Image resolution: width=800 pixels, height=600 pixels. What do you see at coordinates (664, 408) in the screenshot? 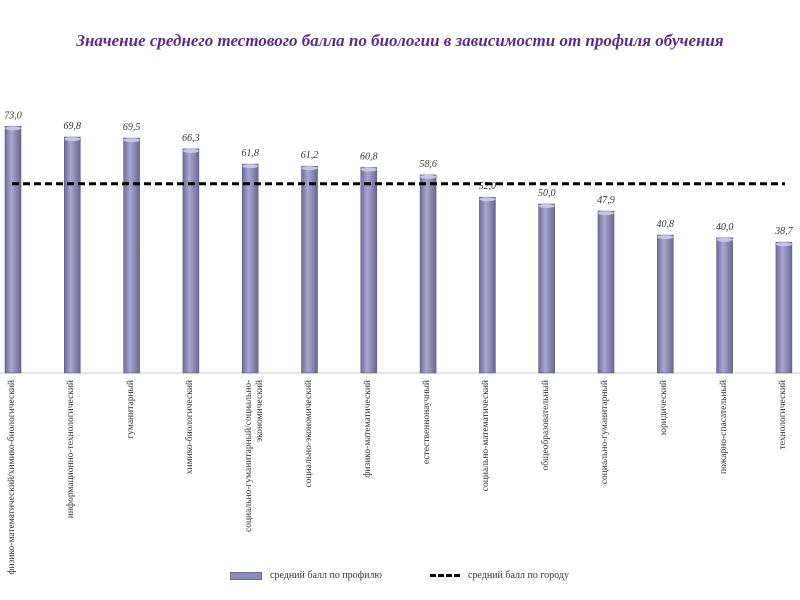
I see `x-tick-label: юридический` at bounding box center [664, 408].